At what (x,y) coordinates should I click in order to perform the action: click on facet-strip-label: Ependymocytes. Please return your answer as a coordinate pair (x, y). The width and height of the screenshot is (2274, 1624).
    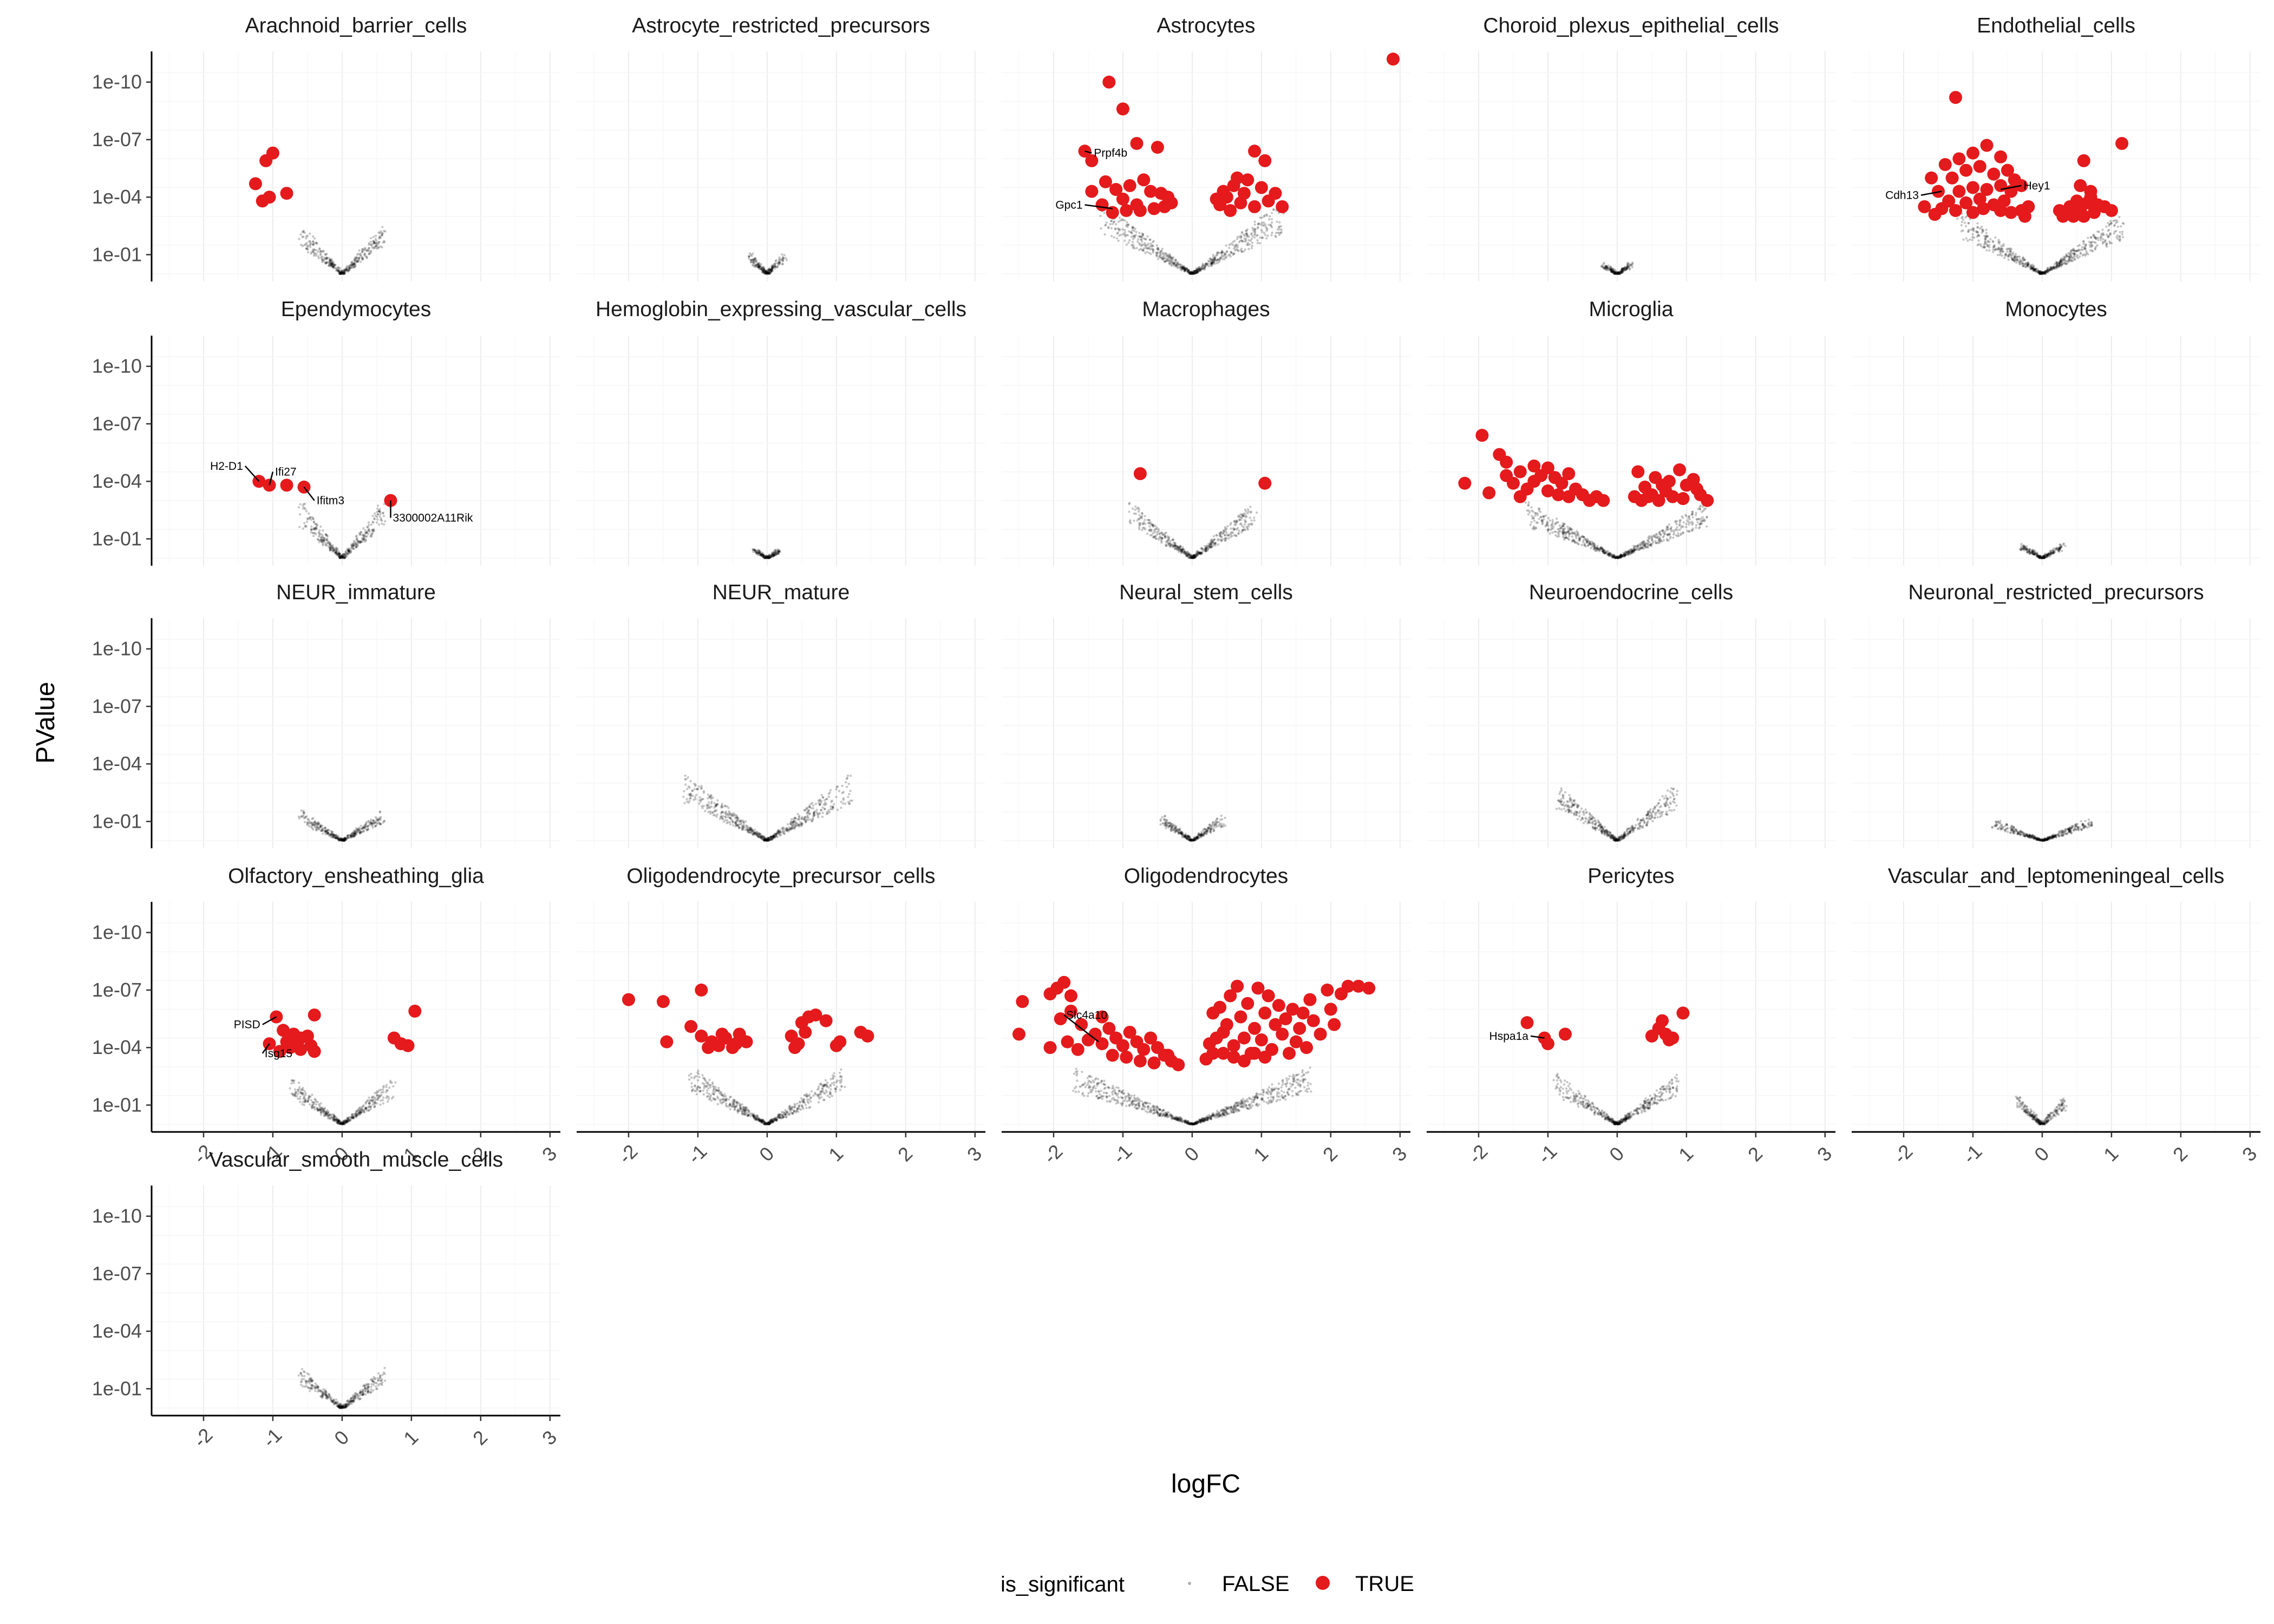
    Looking at the image, I should click on (356, 309).